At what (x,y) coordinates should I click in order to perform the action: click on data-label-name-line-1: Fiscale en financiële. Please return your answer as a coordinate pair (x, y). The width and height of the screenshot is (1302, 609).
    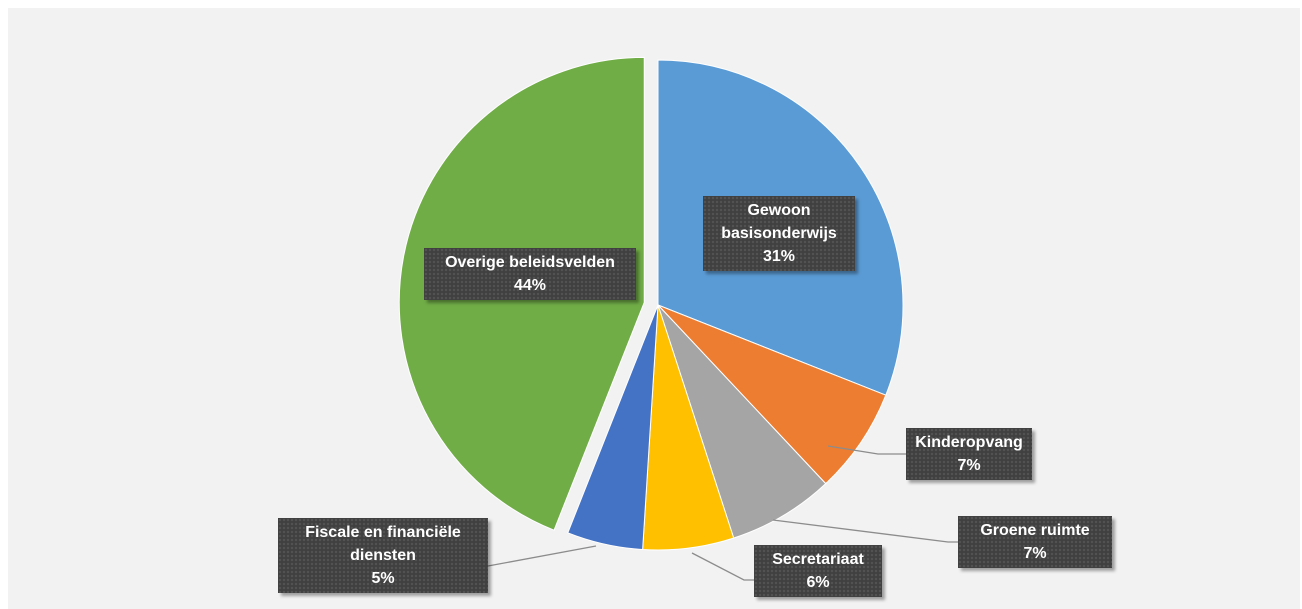
    Looking at the image, I should click on (383, 532).